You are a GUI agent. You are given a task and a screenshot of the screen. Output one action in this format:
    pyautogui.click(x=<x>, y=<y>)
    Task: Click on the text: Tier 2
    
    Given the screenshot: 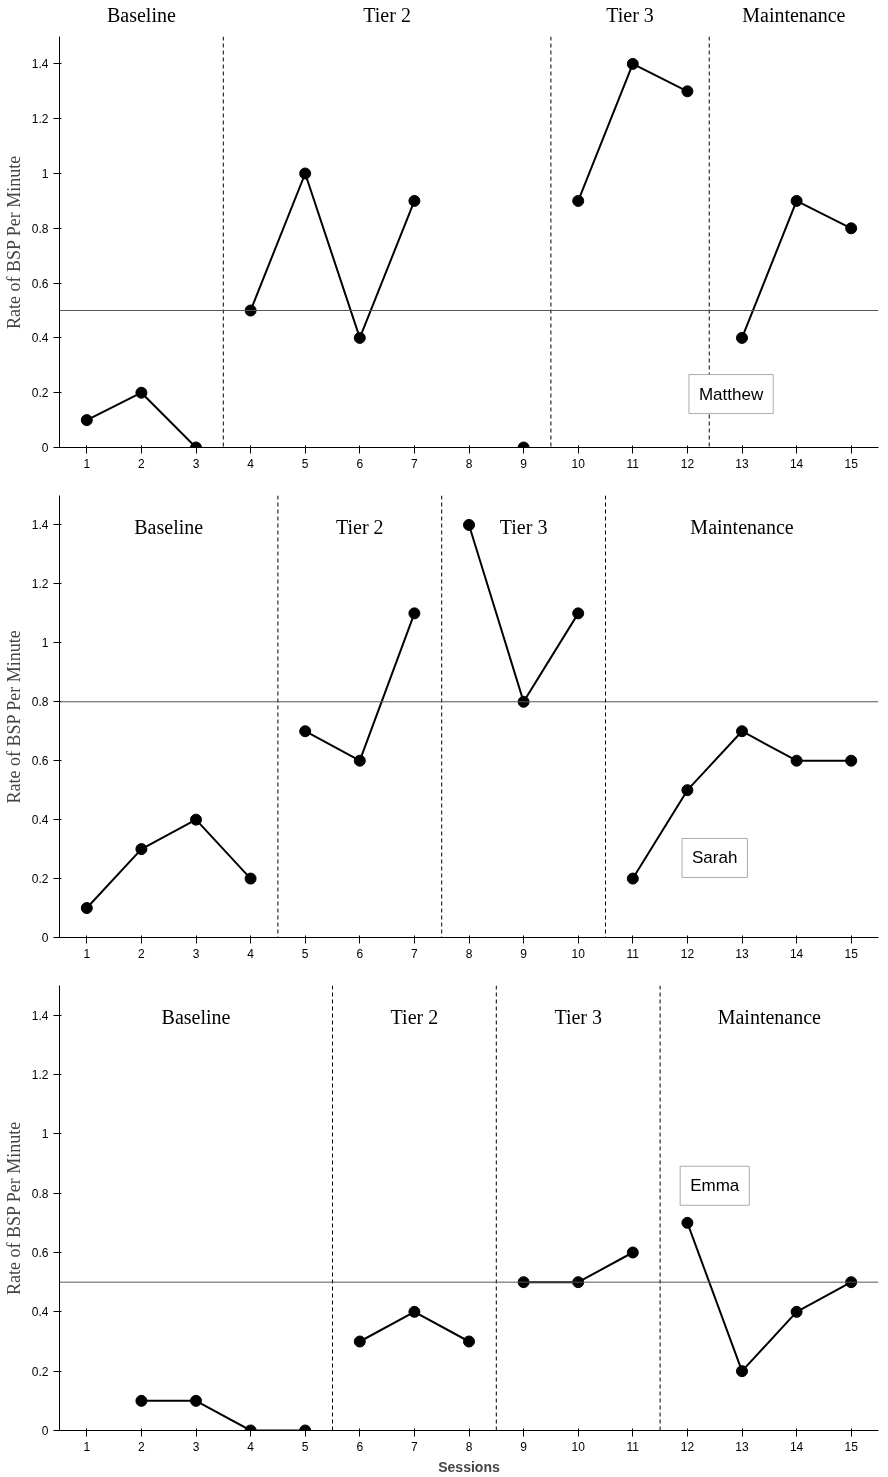 What is the action you would take?
    pyautogui.click(x=387, y=14)
    